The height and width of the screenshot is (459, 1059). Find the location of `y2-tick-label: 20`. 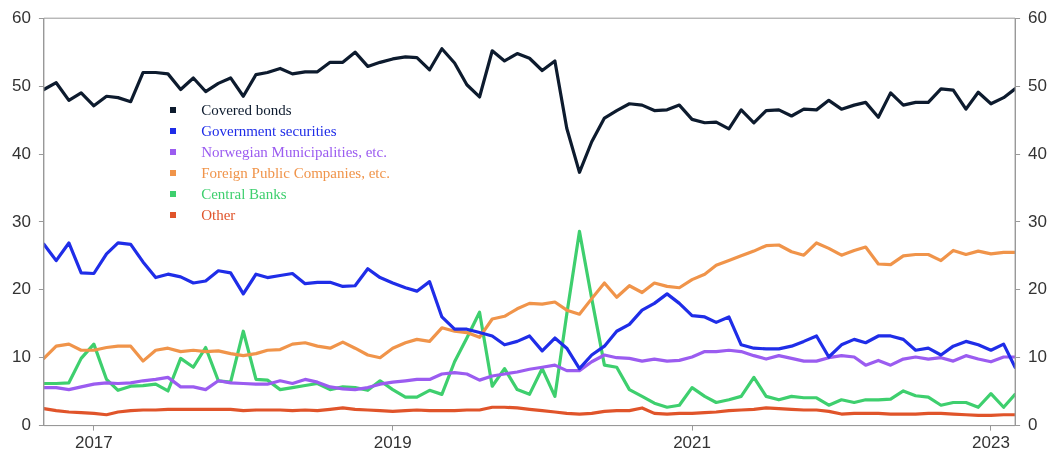

y2-tick-label: 20 is located at coordinates (1038, 289).